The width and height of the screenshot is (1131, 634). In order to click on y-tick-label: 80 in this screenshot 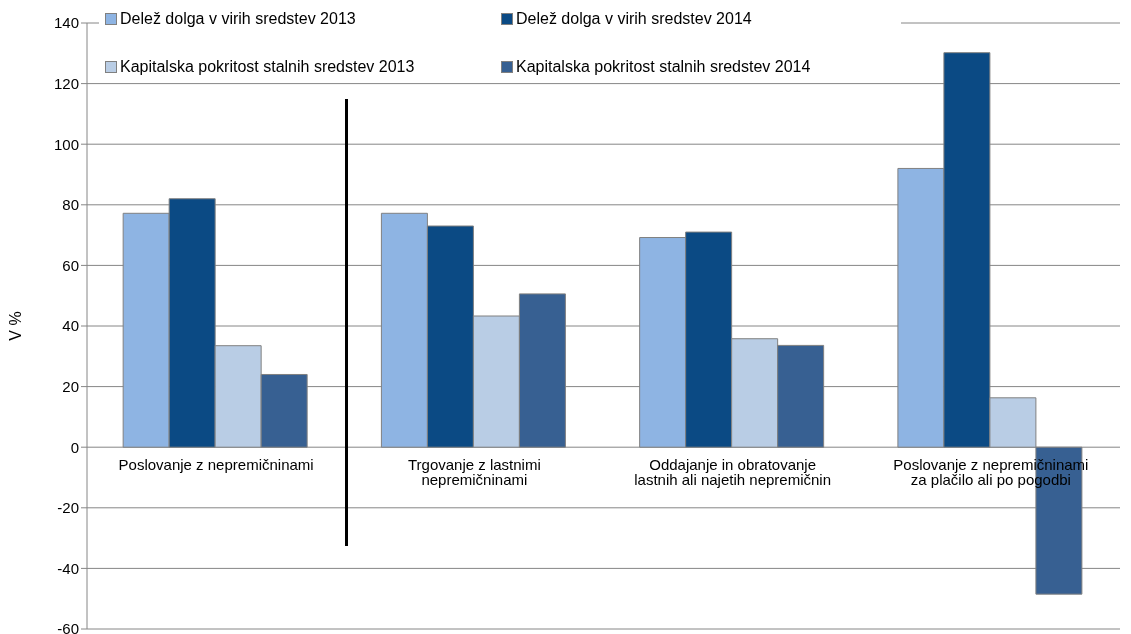, I will do `click(70, 205)`.